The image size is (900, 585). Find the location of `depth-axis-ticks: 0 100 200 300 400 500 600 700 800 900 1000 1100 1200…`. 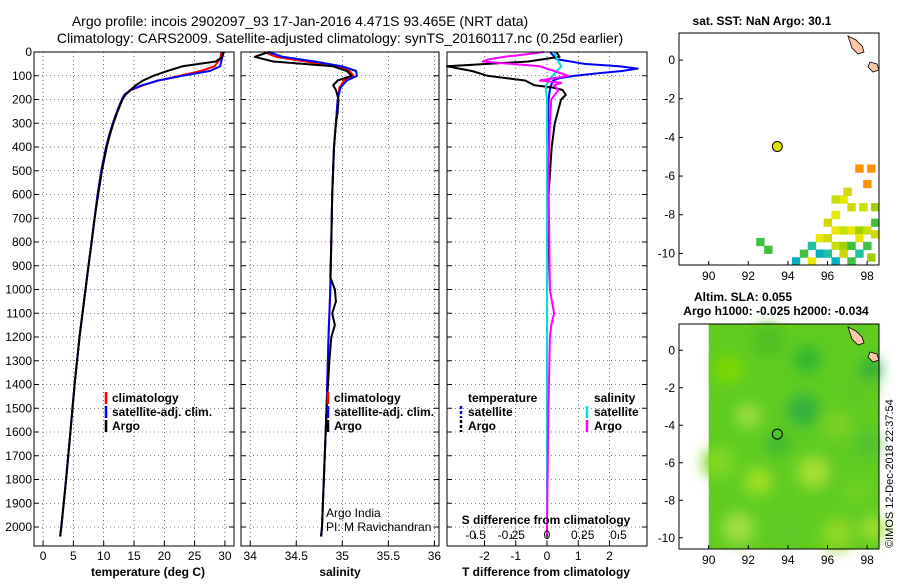

depth-axis-ticks: 0 100 200 300 400 500 600 700 800 900 1000 1100 1200… is located at coordinates (18, 289).